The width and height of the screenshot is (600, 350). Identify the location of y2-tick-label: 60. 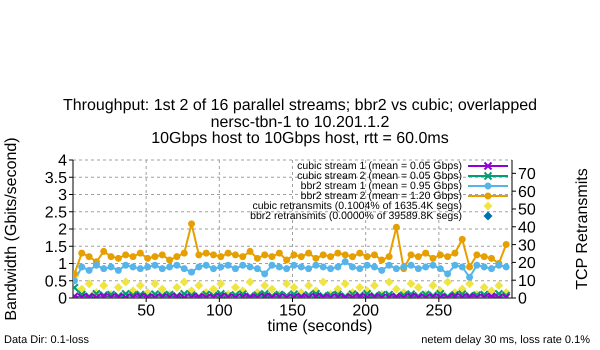
(527, 192).